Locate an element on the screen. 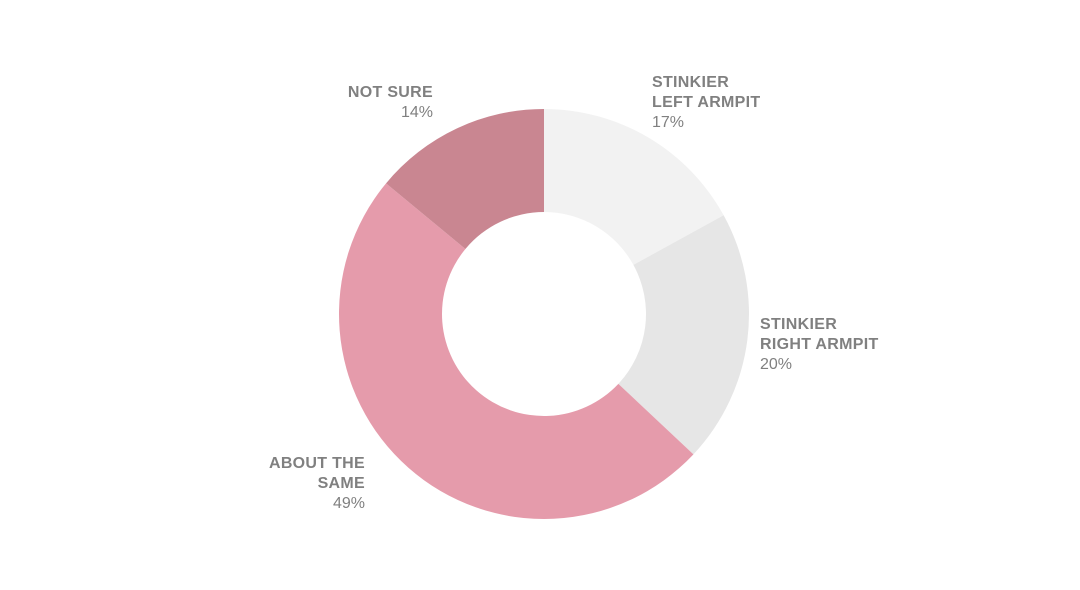 This screenshot has width=1080, height=590. label-stinkier-right-armpit: STINKIER RIGHT ARMPIT 20% is located at coordinates (819, 345).